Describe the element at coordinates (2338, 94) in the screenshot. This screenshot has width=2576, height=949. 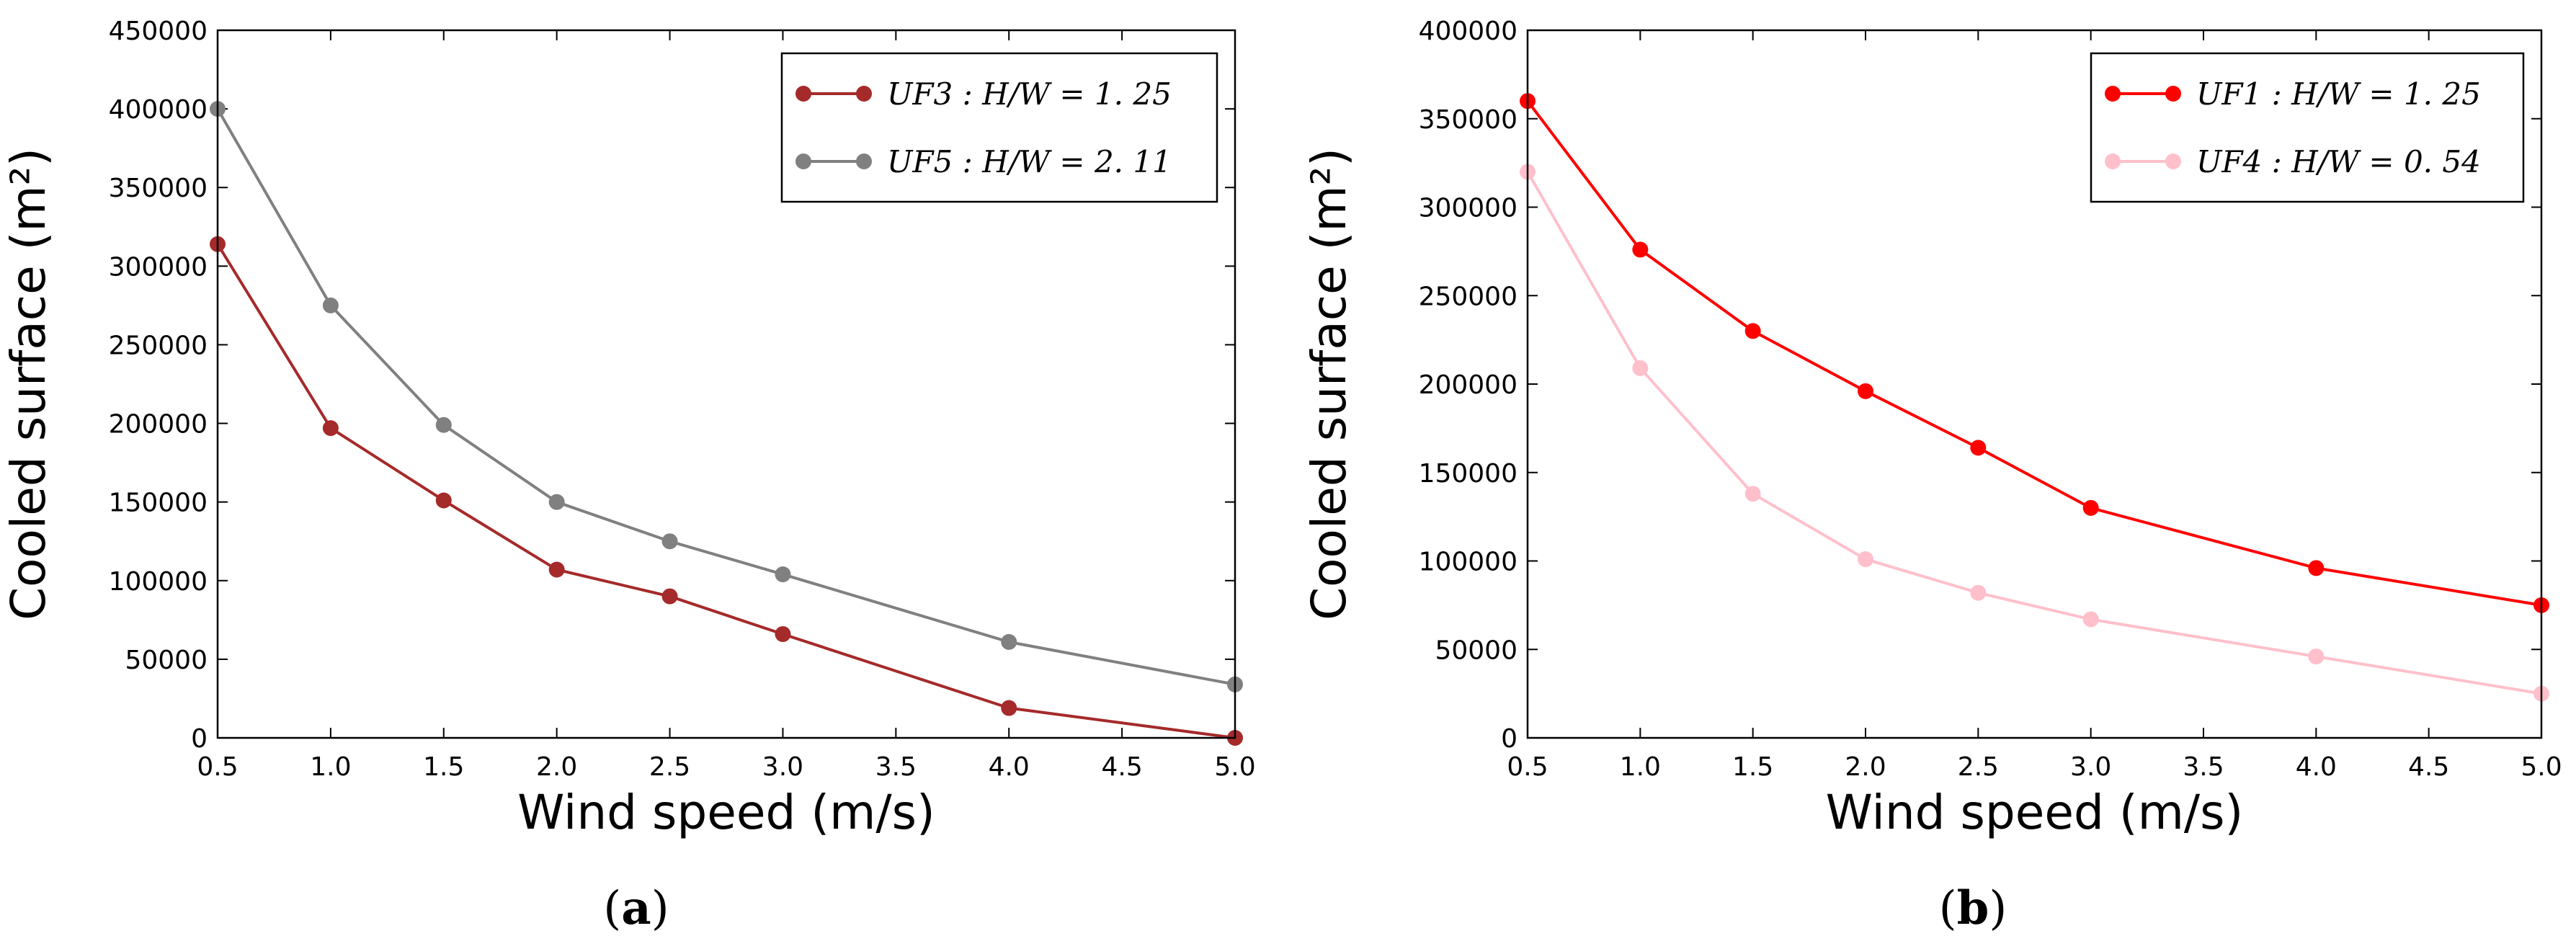
I see `legend-label: UF1 : H/W = 1. 25` at that location.